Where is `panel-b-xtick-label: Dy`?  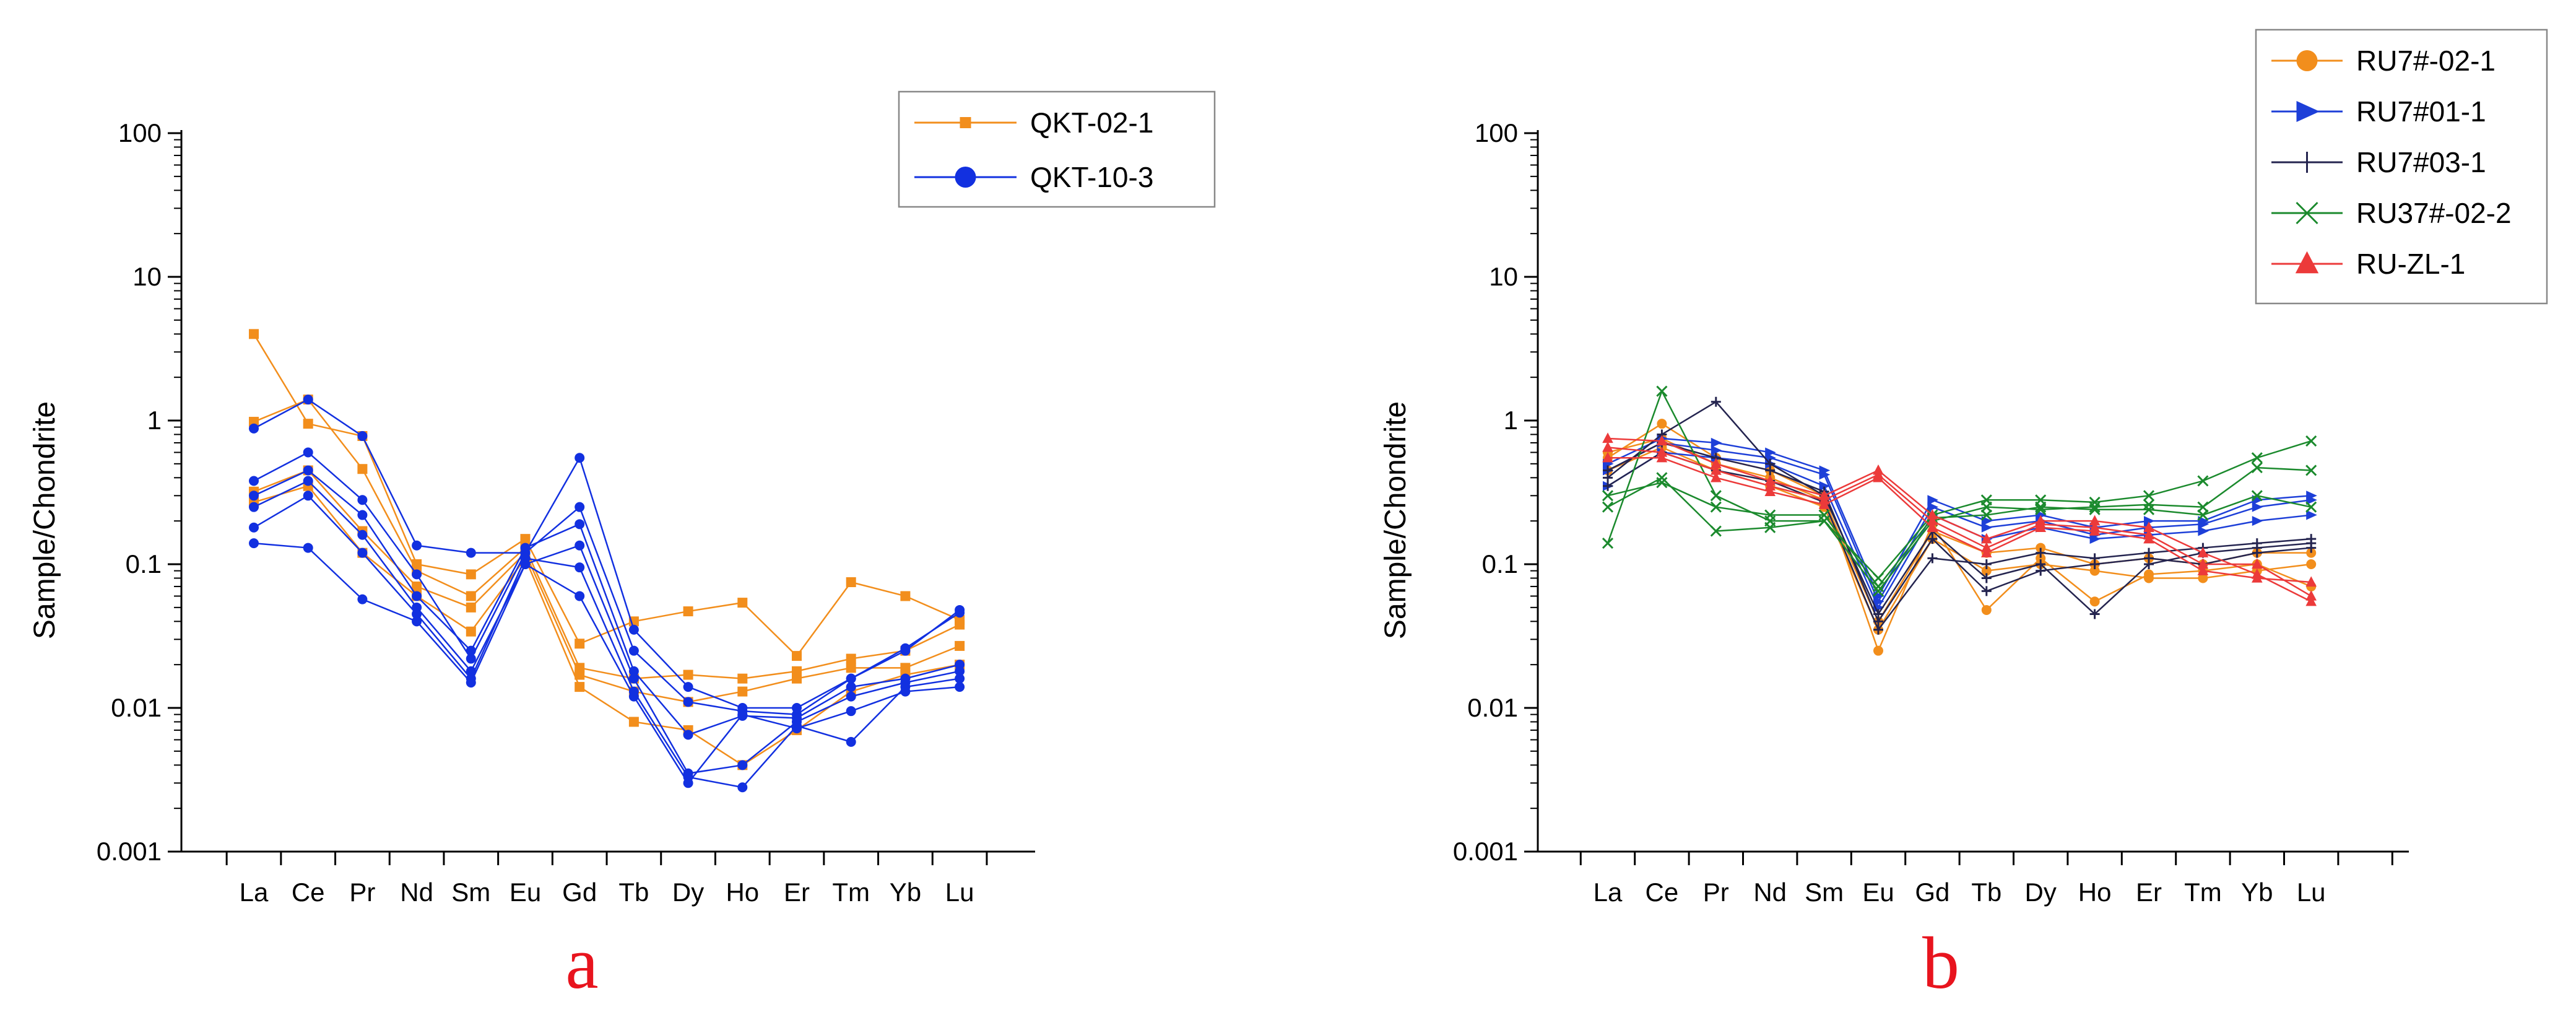
panel-b-xtick-label: Dy is located at coordinates (2041, 892).